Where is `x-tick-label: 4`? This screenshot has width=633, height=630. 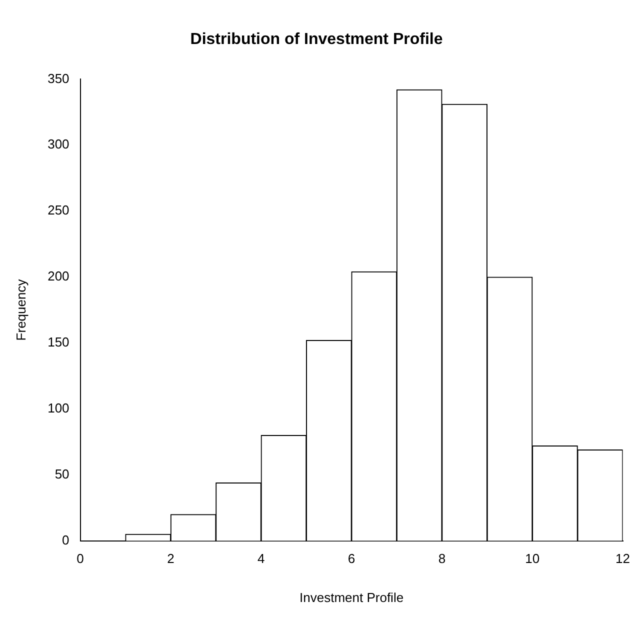 x-tick-label: 4 is located at coordinates (261, 558).